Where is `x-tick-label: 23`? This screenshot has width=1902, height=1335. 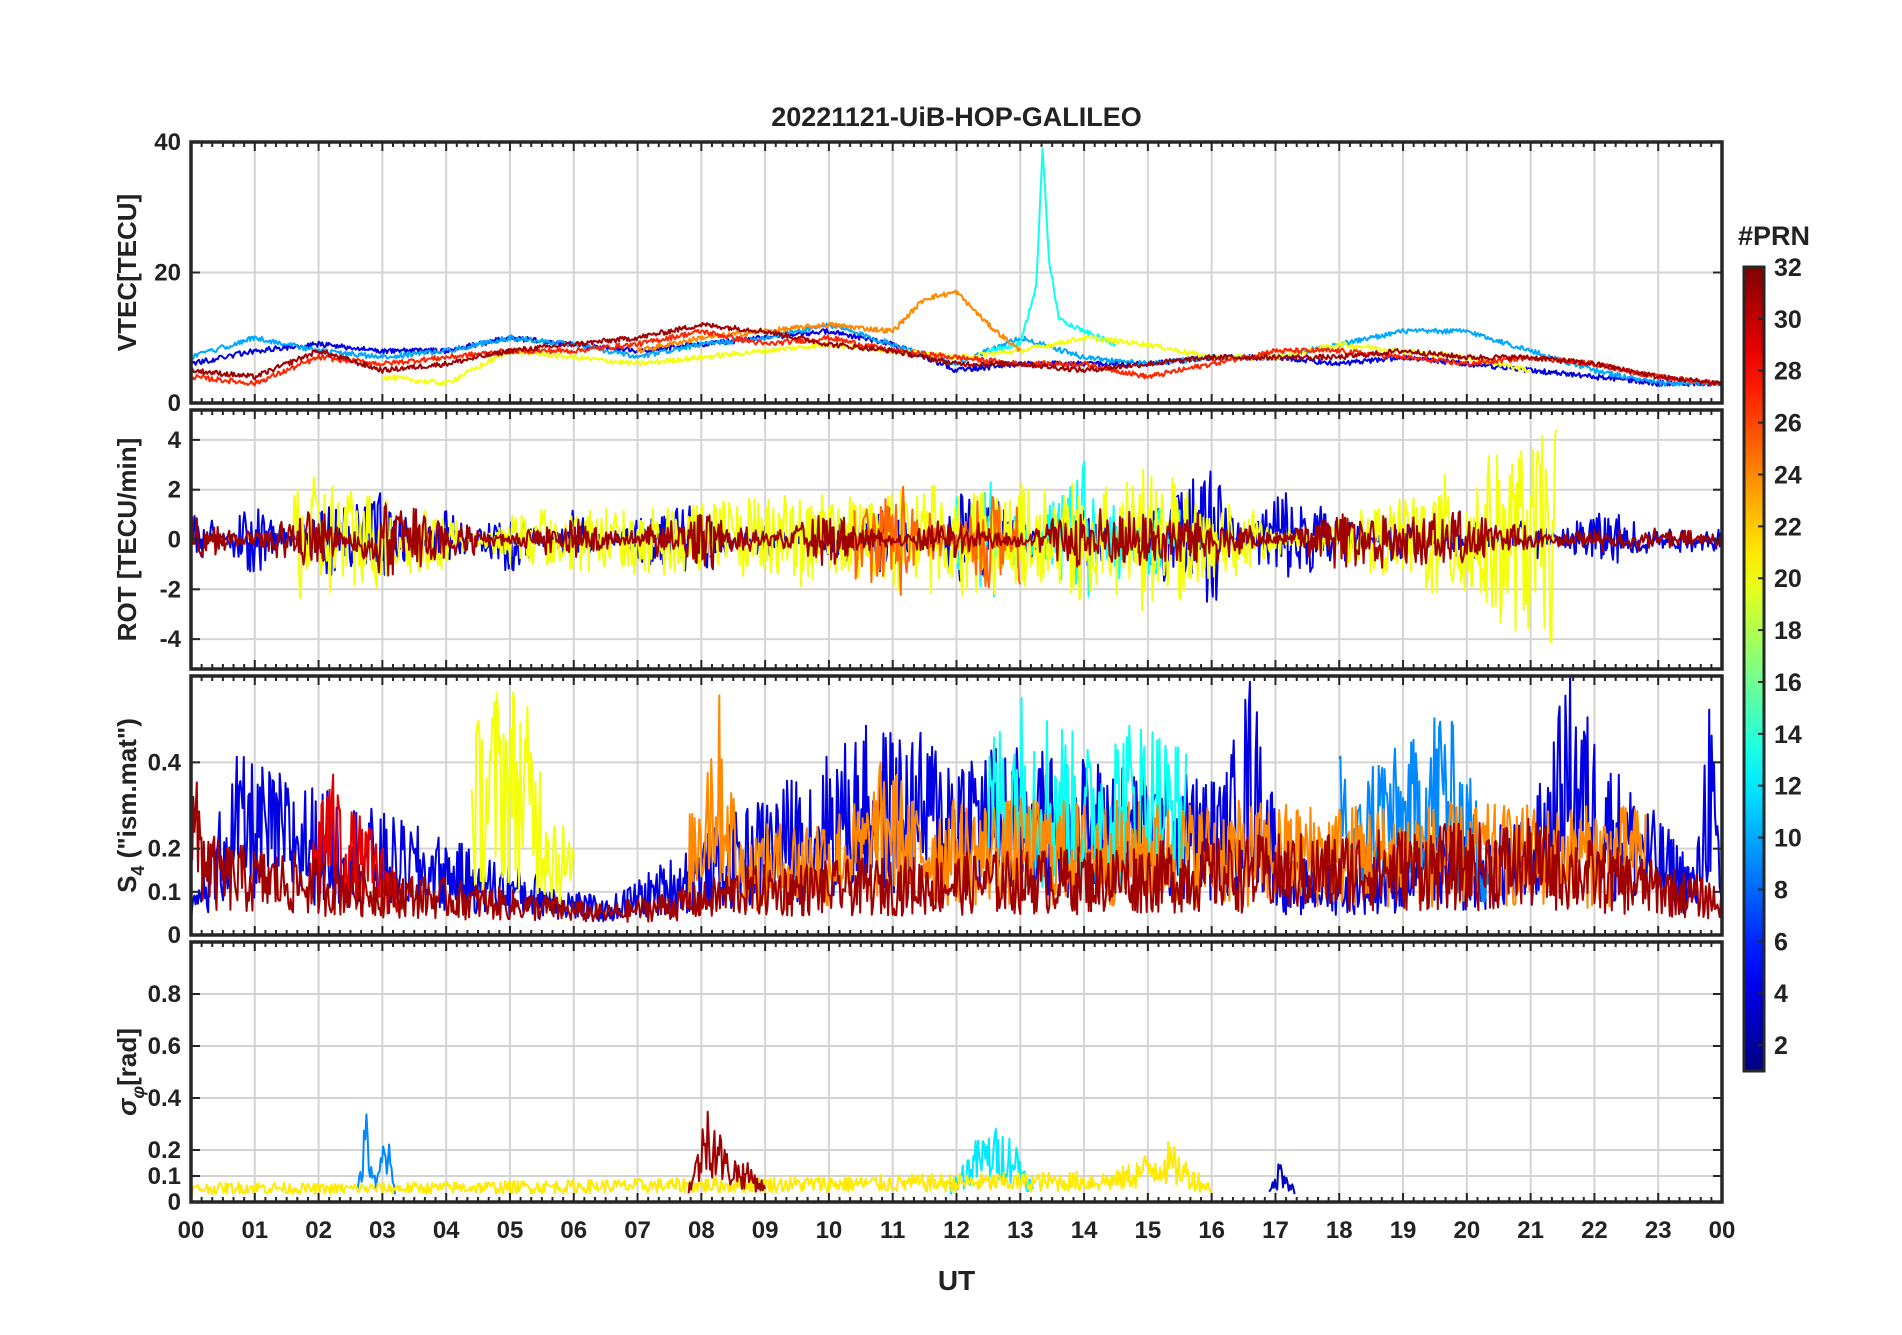
x-tick-label: 23 is located at coordinates (1658, 1230).